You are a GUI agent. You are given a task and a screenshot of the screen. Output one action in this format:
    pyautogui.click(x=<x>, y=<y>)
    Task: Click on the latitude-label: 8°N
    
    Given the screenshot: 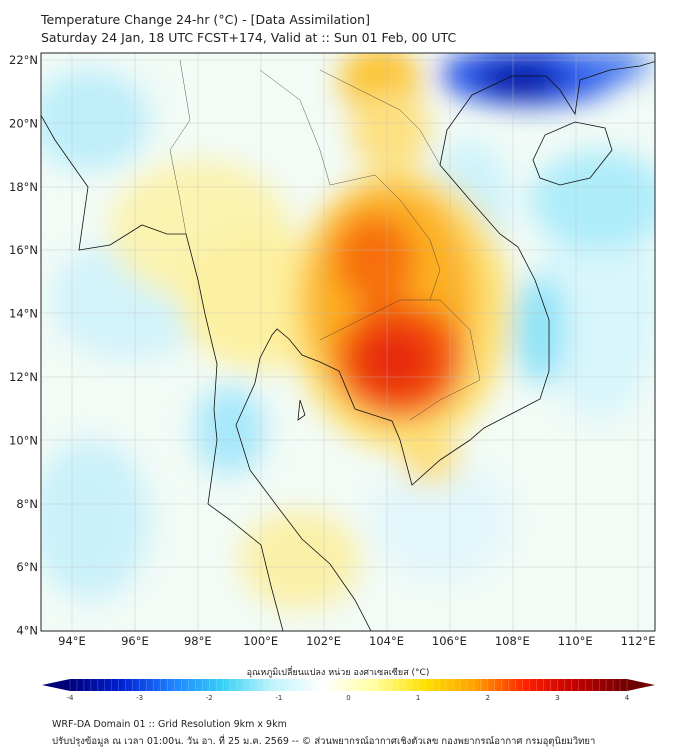 What is the action you would take?
    pyautogui.click(x=27, y=504)
    